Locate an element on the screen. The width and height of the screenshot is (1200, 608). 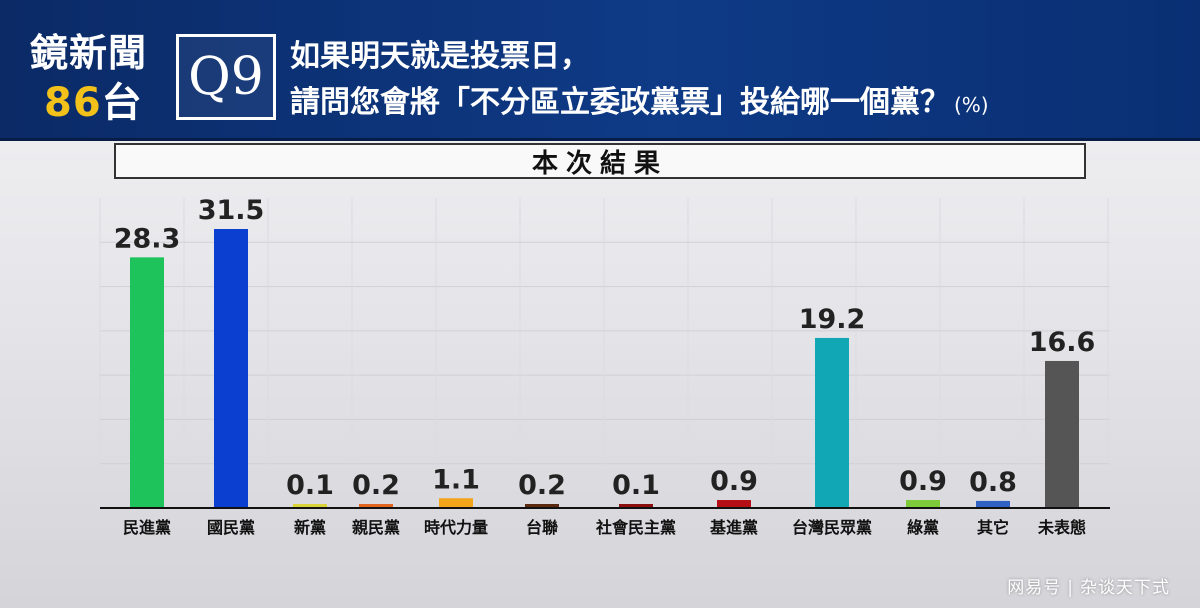
value-label: 28.3 is located at coordinates (147, 238).